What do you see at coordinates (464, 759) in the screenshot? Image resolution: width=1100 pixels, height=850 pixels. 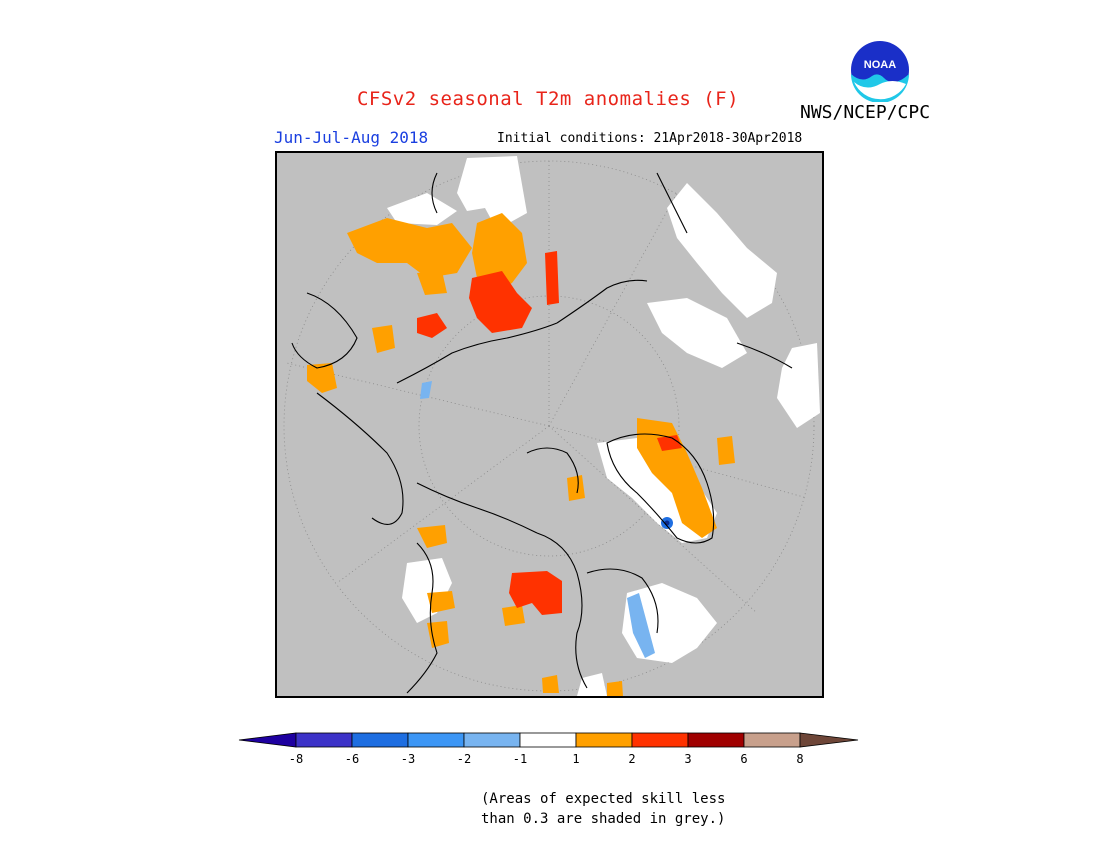 I see `colorbar-tick-label: -2` at bounding box center [464, 759].